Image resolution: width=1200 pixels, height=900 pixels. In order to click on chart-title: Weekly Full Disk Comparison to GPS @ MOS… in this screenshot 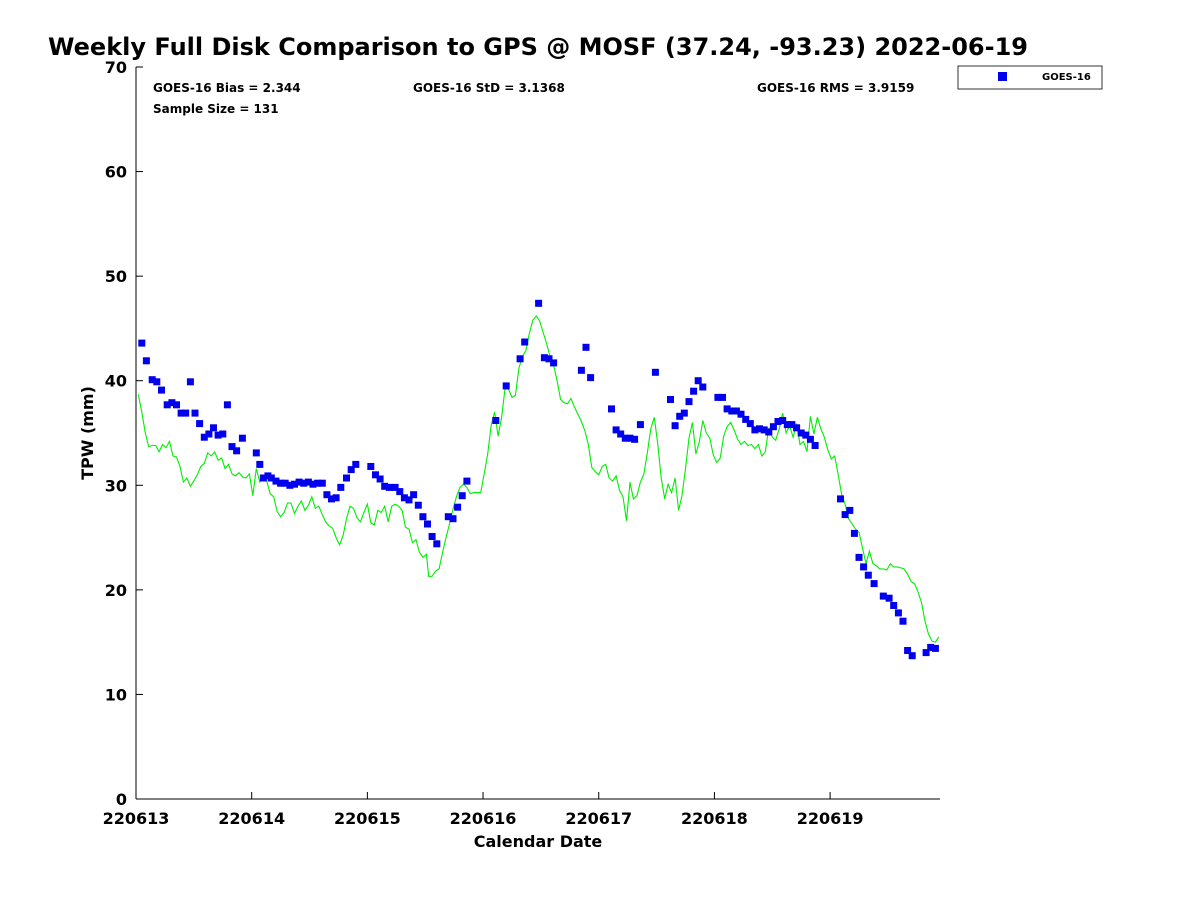, I will do `click(538, 47)`.